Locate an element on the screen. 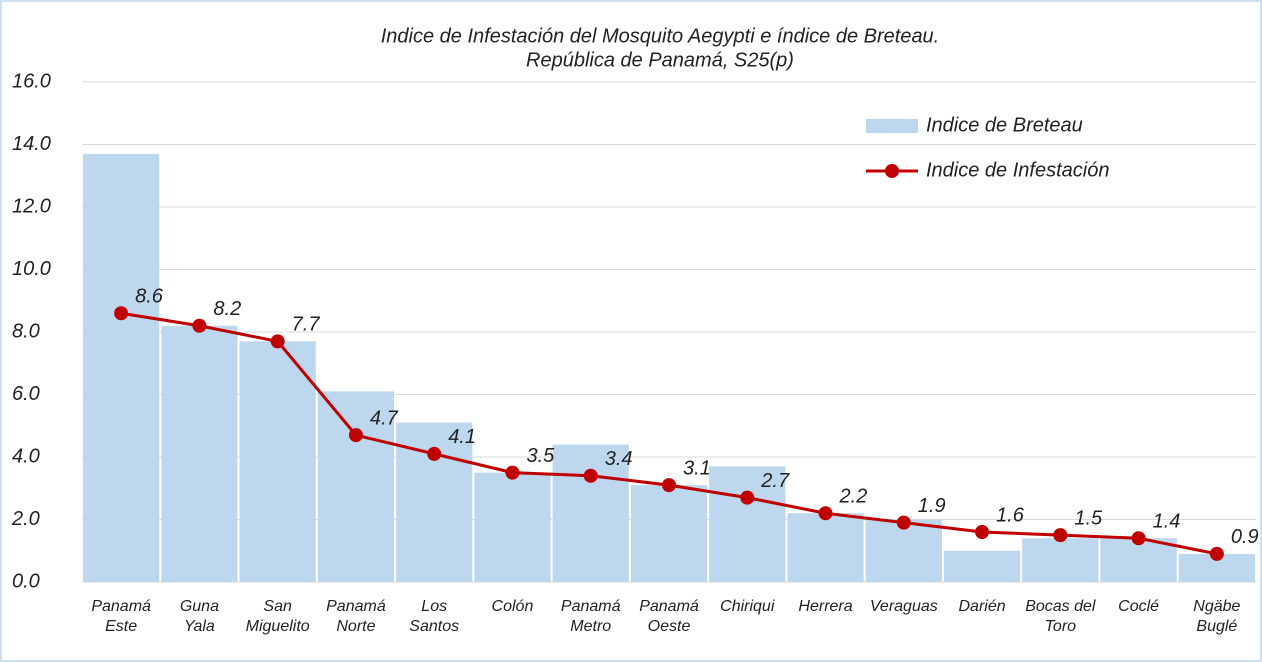 Image resolution: width=1262 pixels, height=662 pixels. chart-subtitle: República de Panamá, S25(p) is located at coordinates (660, 60).